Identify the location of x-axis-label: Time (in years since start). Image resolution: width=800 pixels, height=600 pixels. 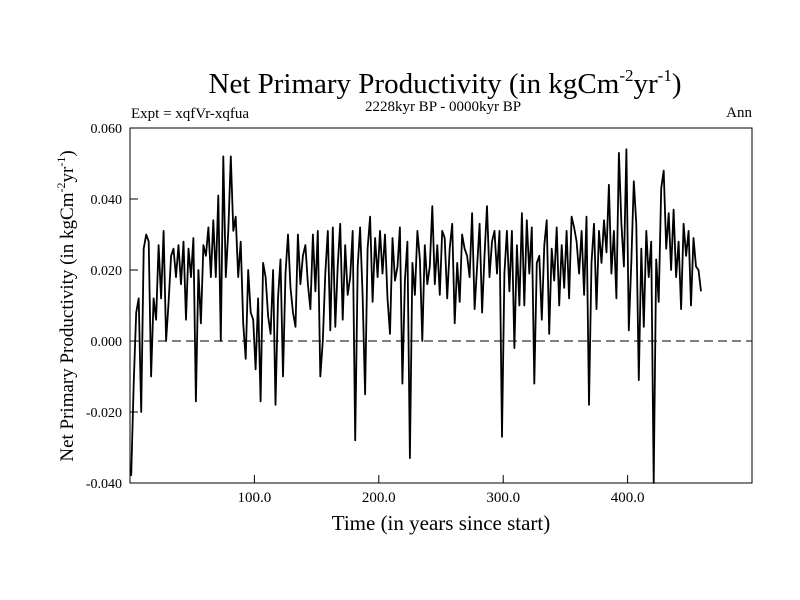
(441, 523).